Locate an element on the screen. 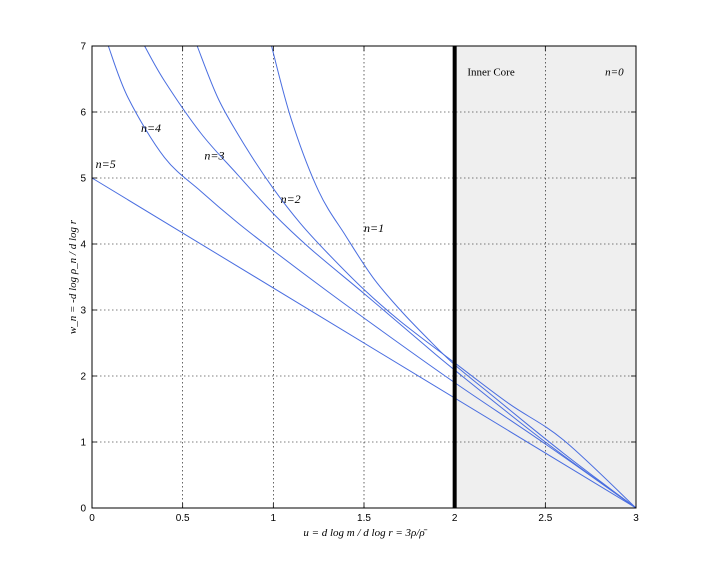 This screenshot has width=707, height=569. x-tick-label: 1.5 is located at coordinates (364, 518).